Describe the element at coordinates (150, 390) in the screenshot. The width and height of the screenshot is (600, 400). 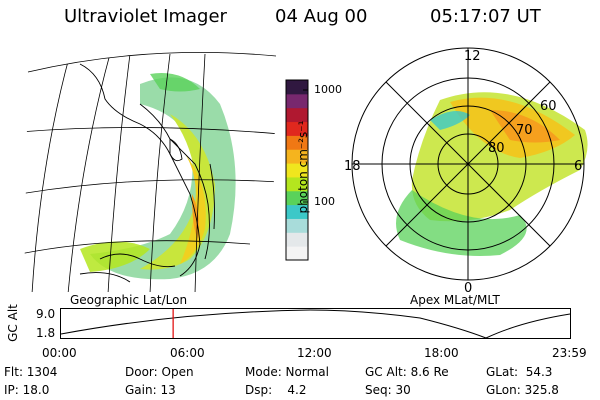
I see `info-gain: Gain: 13` at that location.